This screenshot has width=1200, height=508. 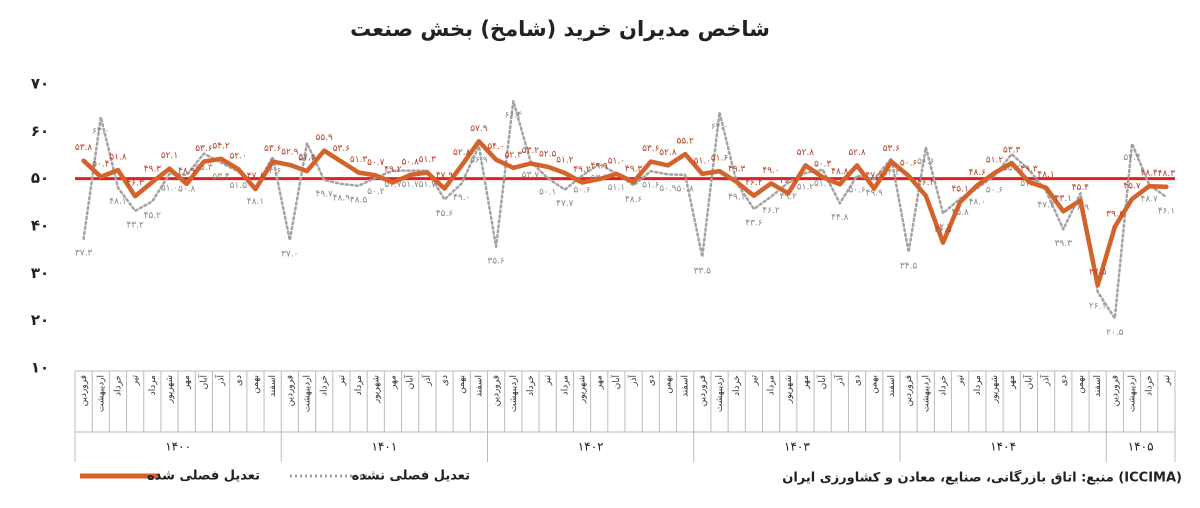 I want to click on data-label: ۴۷.۴, so click(x=1046, y=205).